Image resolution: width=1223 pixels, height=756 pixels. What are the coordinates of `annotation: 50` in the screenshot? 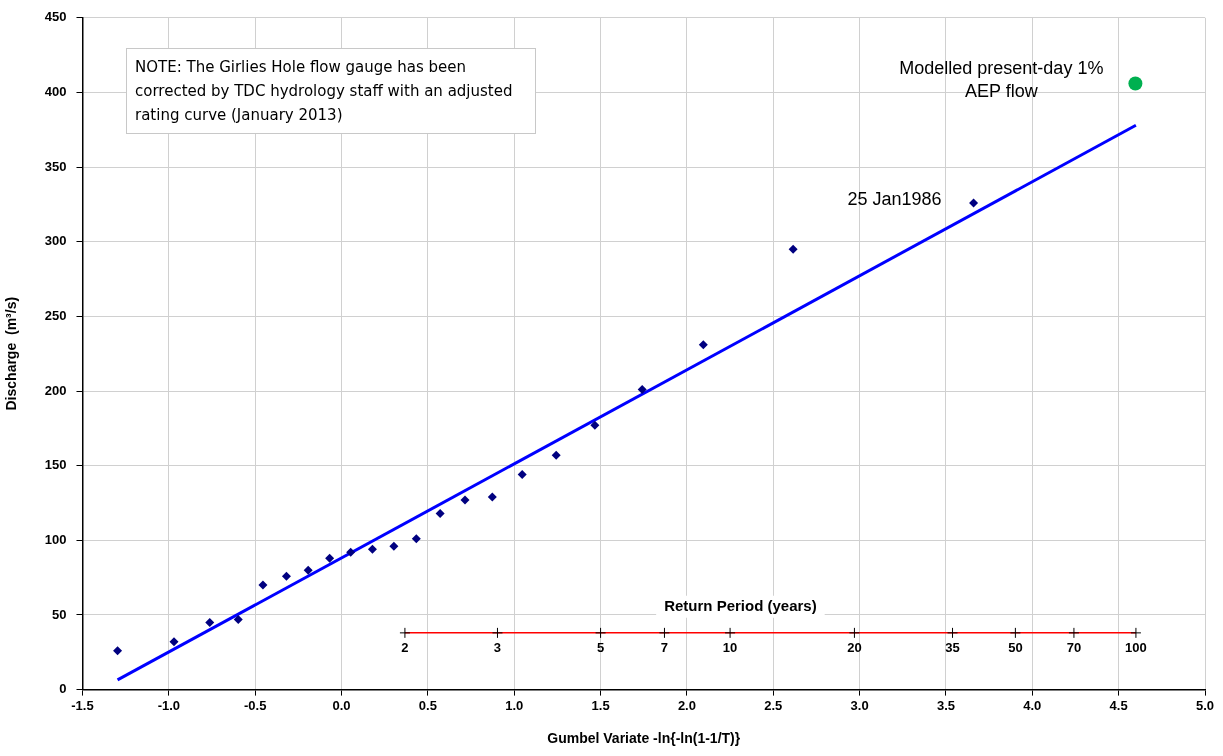 It's located at (1015, 647).